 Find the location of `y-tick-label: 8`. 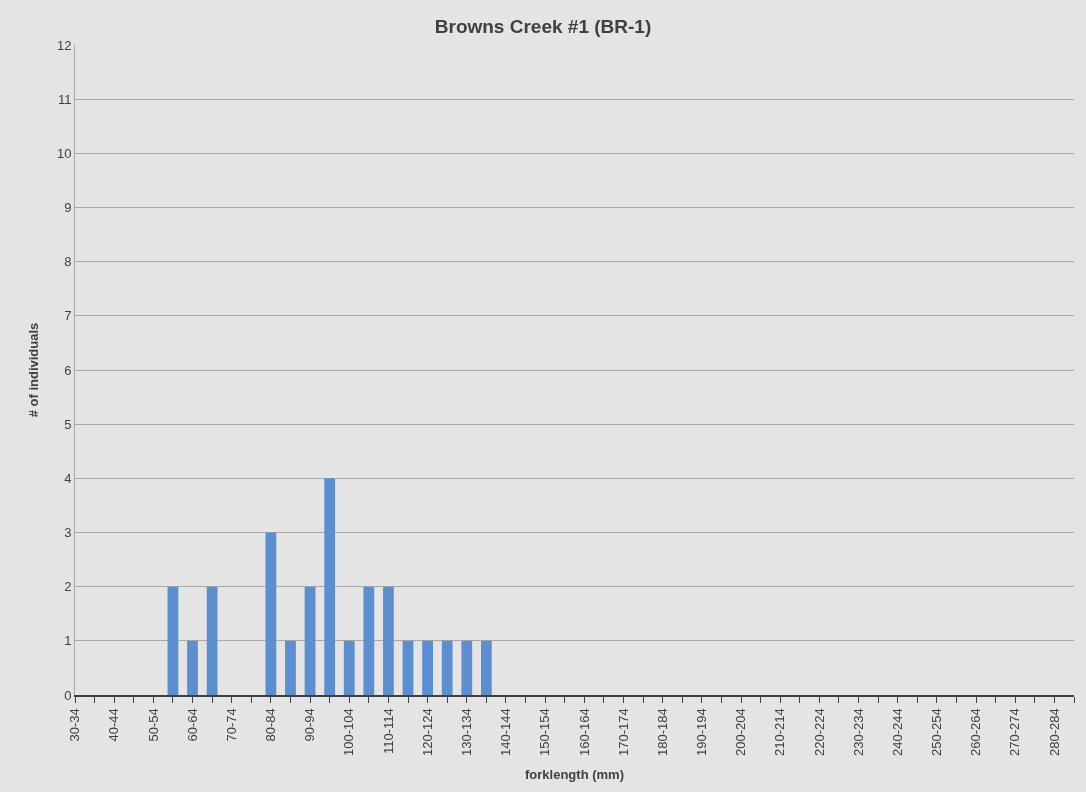

y-tick-label: 8 is located at coordinates (68, 262).